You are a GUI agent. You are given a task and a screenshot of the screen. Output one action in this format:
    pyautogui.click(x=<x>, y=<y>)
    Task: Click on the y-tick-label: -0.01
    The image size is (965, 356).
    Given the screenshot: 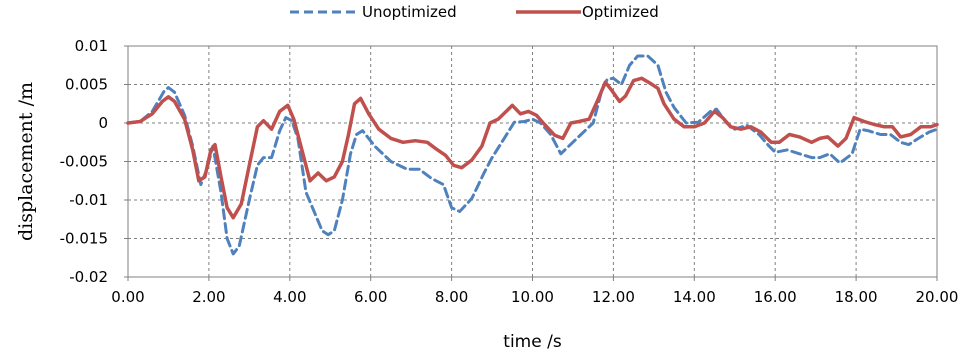 What is the action you would take?
    pyautogui.click(x=88, y=200)
    